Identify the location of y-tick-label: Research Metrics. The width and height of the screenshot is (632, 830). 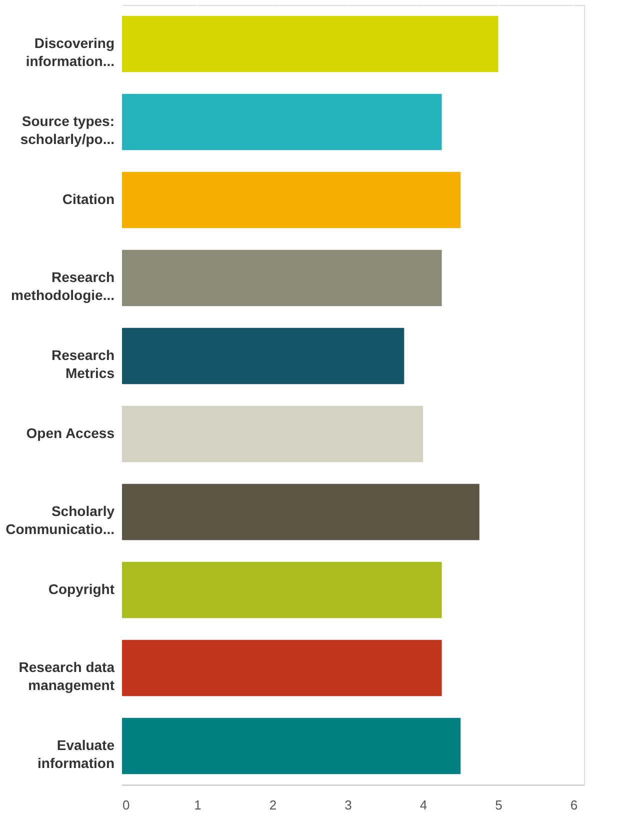
(83, 364).